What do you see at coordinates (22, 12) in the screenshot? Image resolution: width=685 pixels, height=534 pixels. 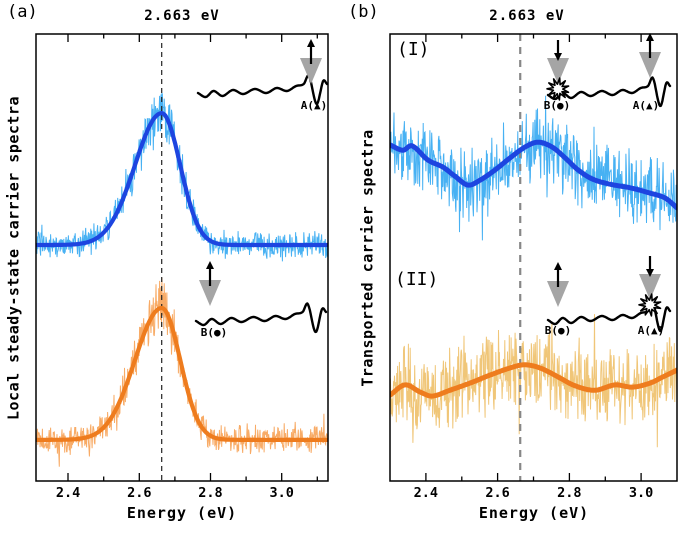 I see `panel-a-label: (a)` at bounding box center [22, 12].